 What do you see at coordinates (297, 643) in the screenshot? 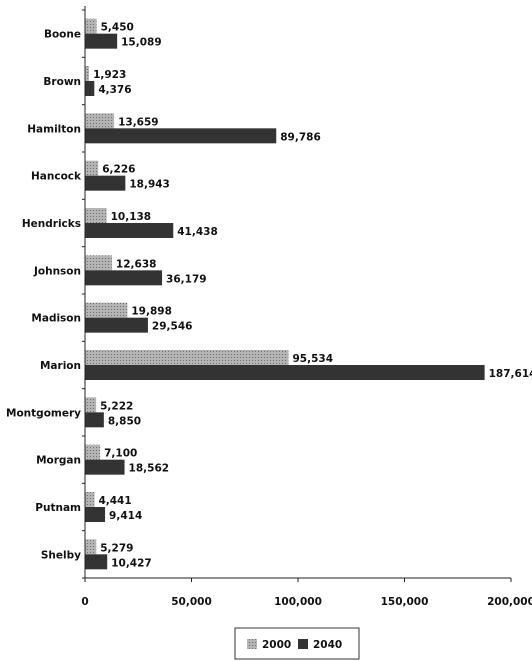
I see `legend: 2000 2040` at bounding box center [297, 643].